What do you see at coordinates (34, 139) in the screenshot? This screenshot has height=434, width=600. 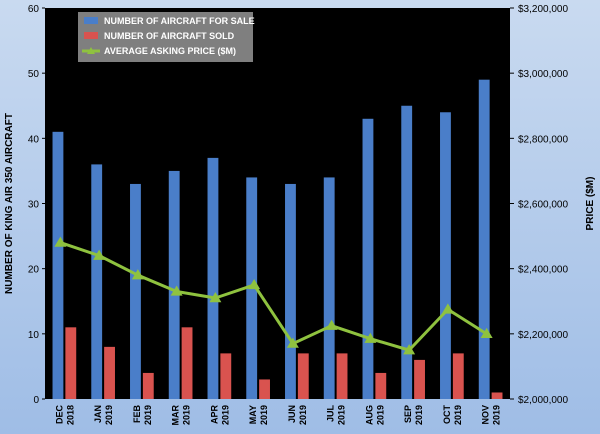 I see `y-tick-label: 40` at bounding box center [34, 139].